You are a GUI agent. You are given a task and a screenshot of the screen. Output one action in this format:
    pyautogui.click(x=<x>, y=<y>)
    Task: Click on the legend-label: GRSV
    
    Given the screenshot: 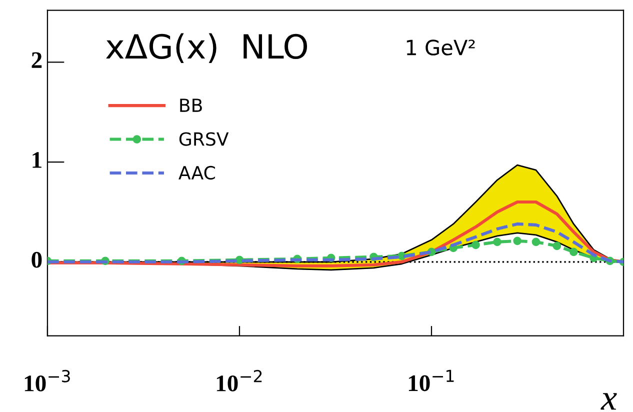 What is the action you would take?
    pyautogui.click(x=204, y=139)
    